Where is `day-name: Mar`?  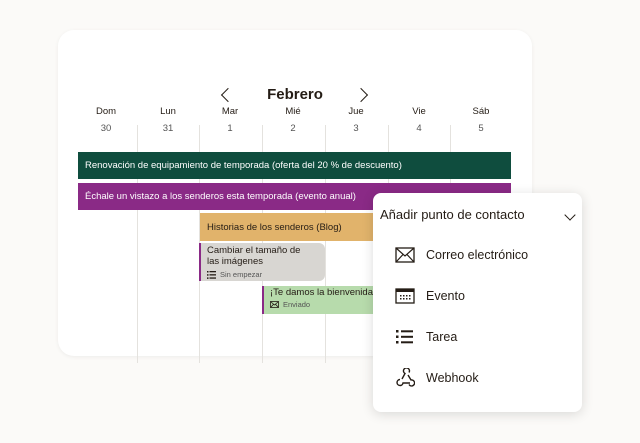 day-name: Mar is located at coordinates (230, 111).